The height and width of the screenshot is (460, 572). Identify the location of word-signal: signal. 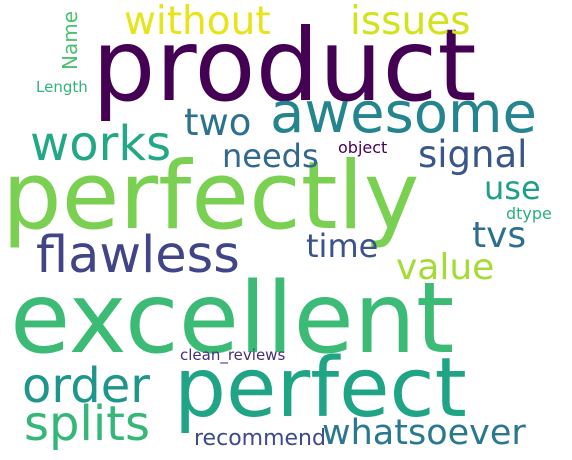
(473, 154).